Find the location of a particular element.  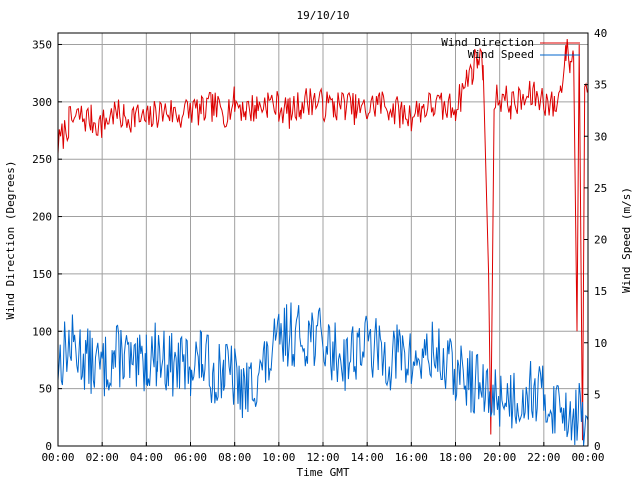

y-right-tick-label: 30 is located at coordinates (600, 136).